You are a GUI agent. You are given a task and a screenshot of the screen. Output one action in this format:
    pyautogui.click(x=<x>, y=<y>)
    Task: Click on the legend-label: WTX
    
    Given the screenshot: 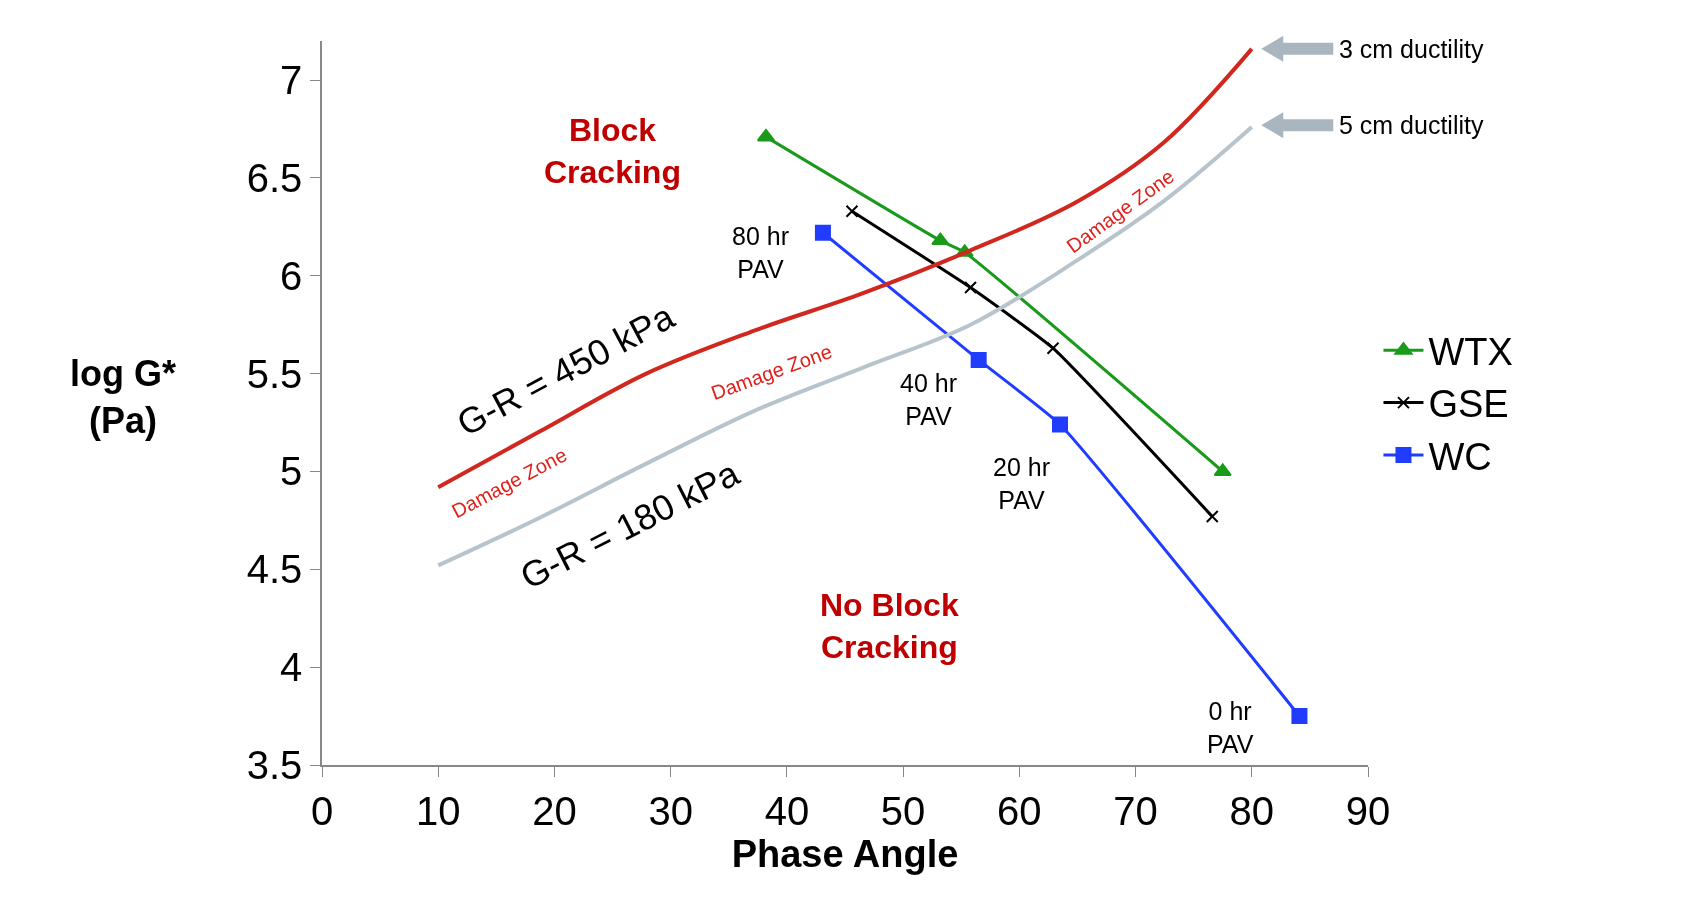 What is the action you would take?
    pyautogui.click(x=1470, y=352)
    